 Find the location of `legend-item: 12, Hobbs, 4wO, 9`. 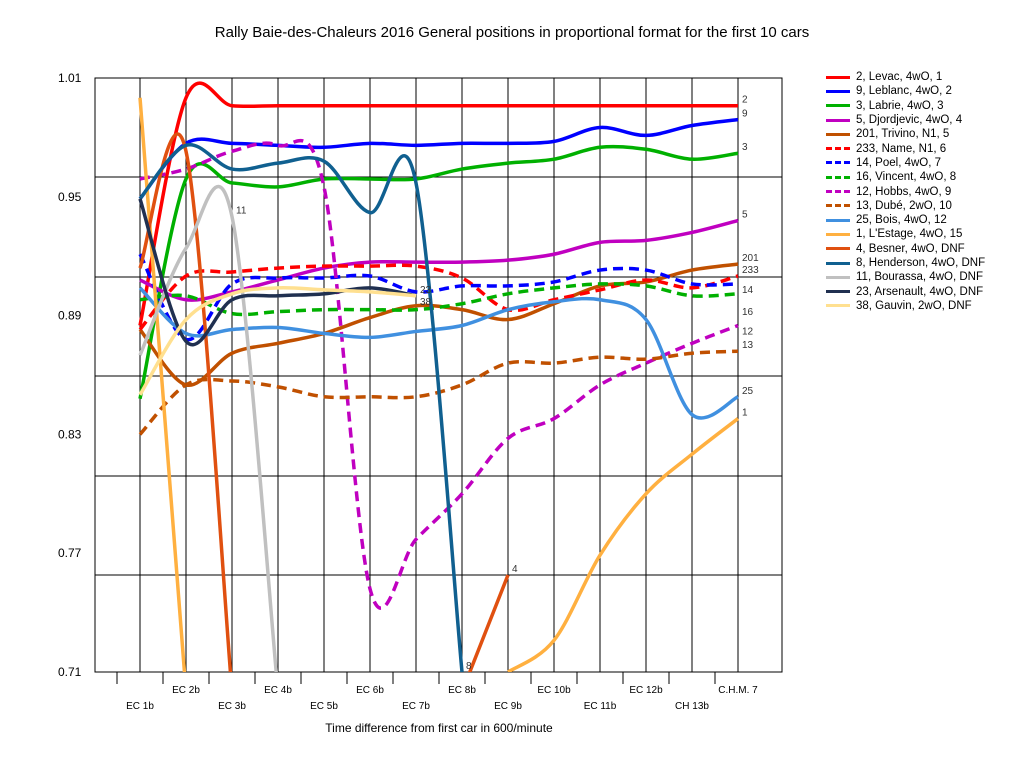

legend-item: 12, Hobbs, 4wO, 9 is located at coordinates (905, 191).